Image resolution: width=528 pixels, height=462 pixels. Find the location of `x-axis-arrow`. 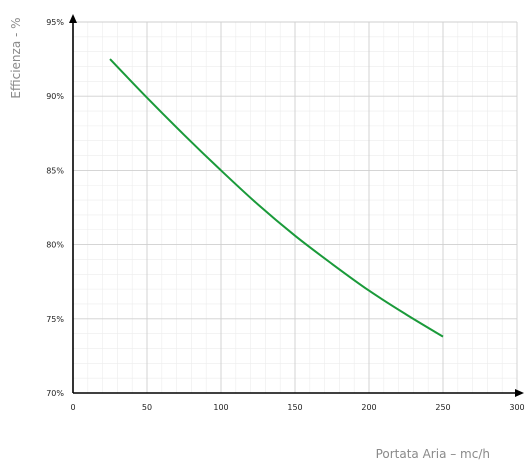

x-axis-arrow is located at coordinates (519, 393).